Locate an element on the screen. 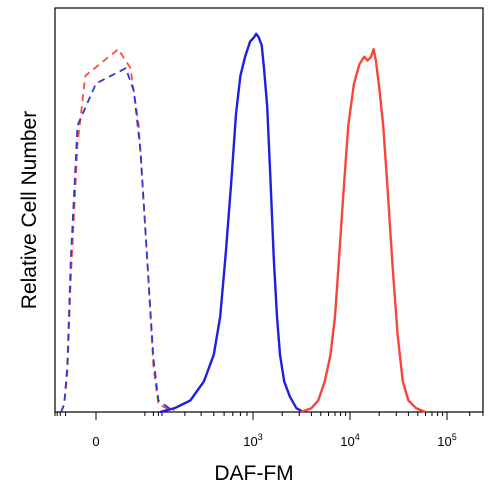  y-axis-title: Relative Cell Number is located at coordinates (29, 210).